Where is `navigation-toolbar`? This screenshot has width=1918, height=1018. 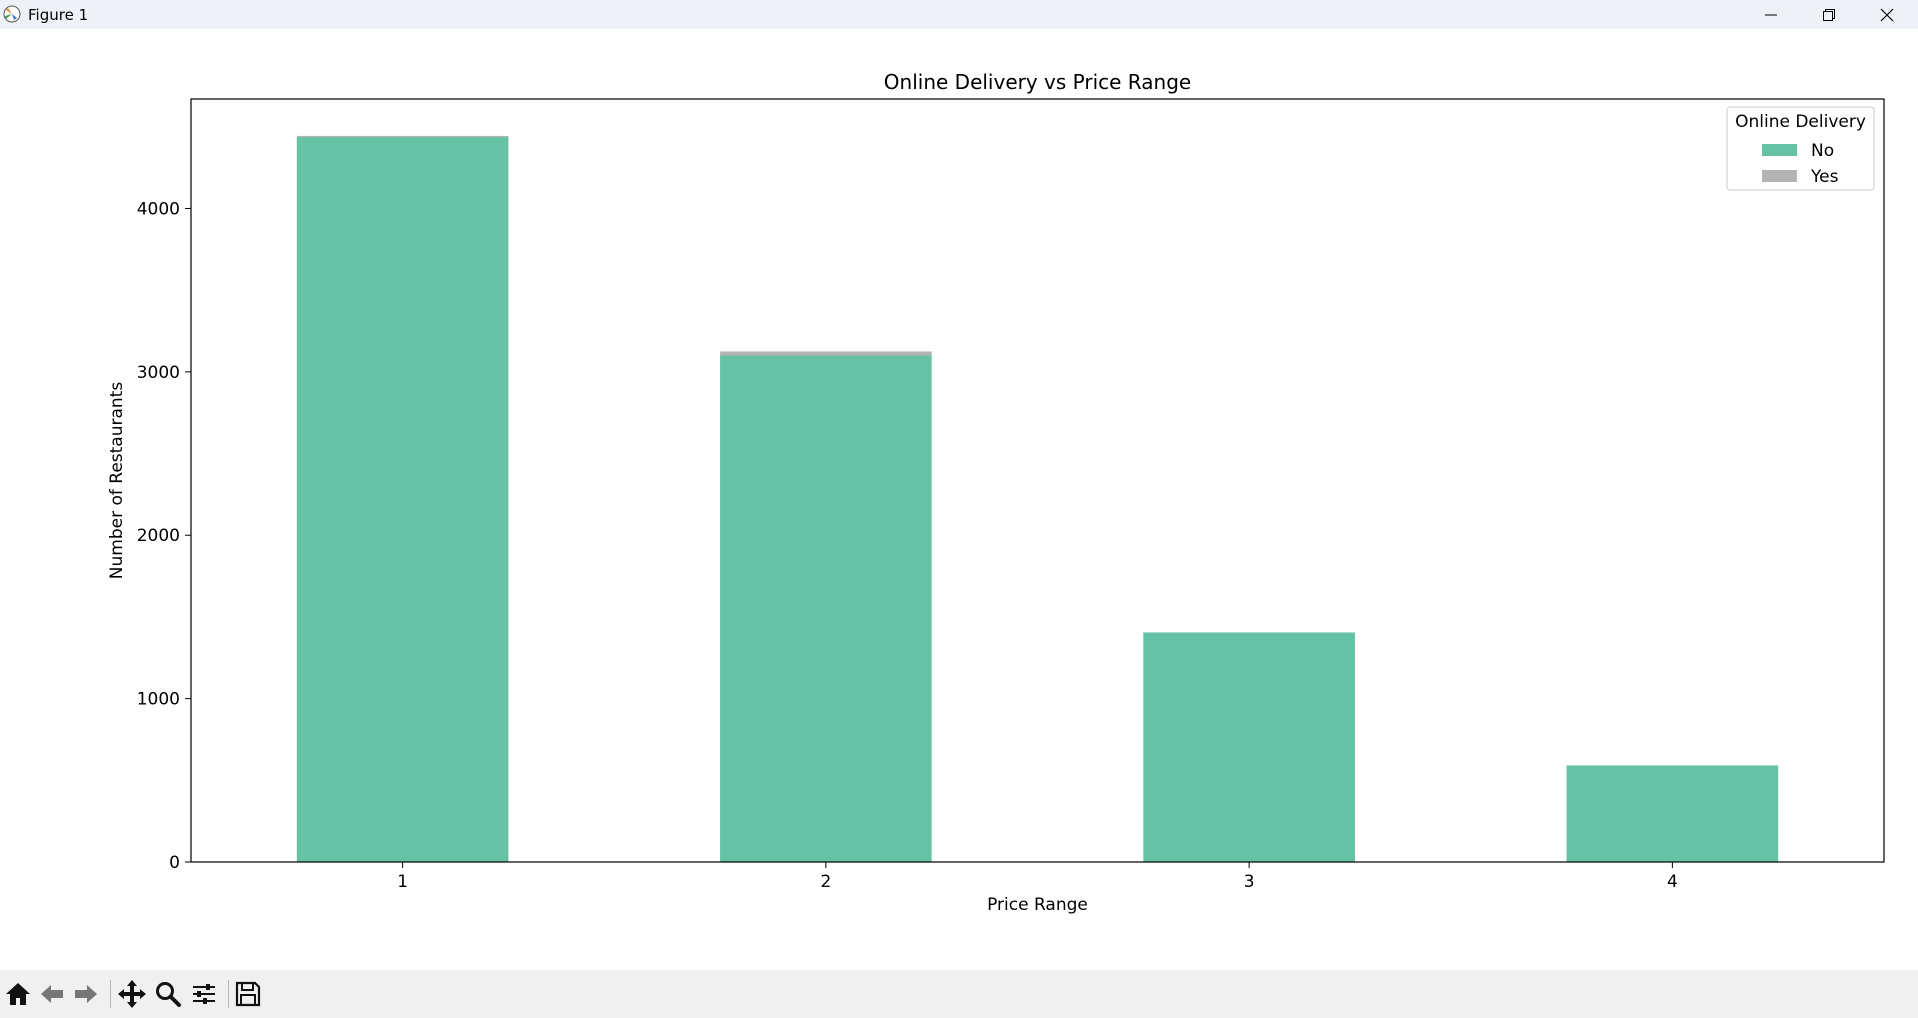 navigation-toolbar is located at coordinates (959, 994).